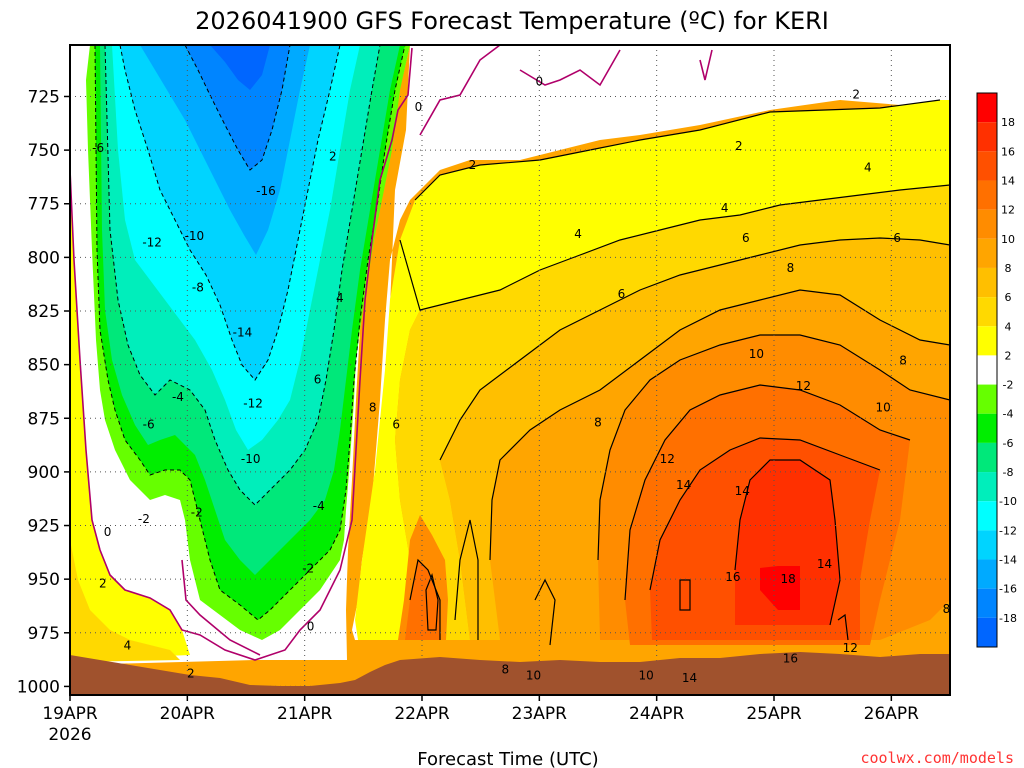 The image size is (1024, 768). Describe the element at coordinates (1008, 326) in the screenshot. I see `colorbar-label: 4` at that location.